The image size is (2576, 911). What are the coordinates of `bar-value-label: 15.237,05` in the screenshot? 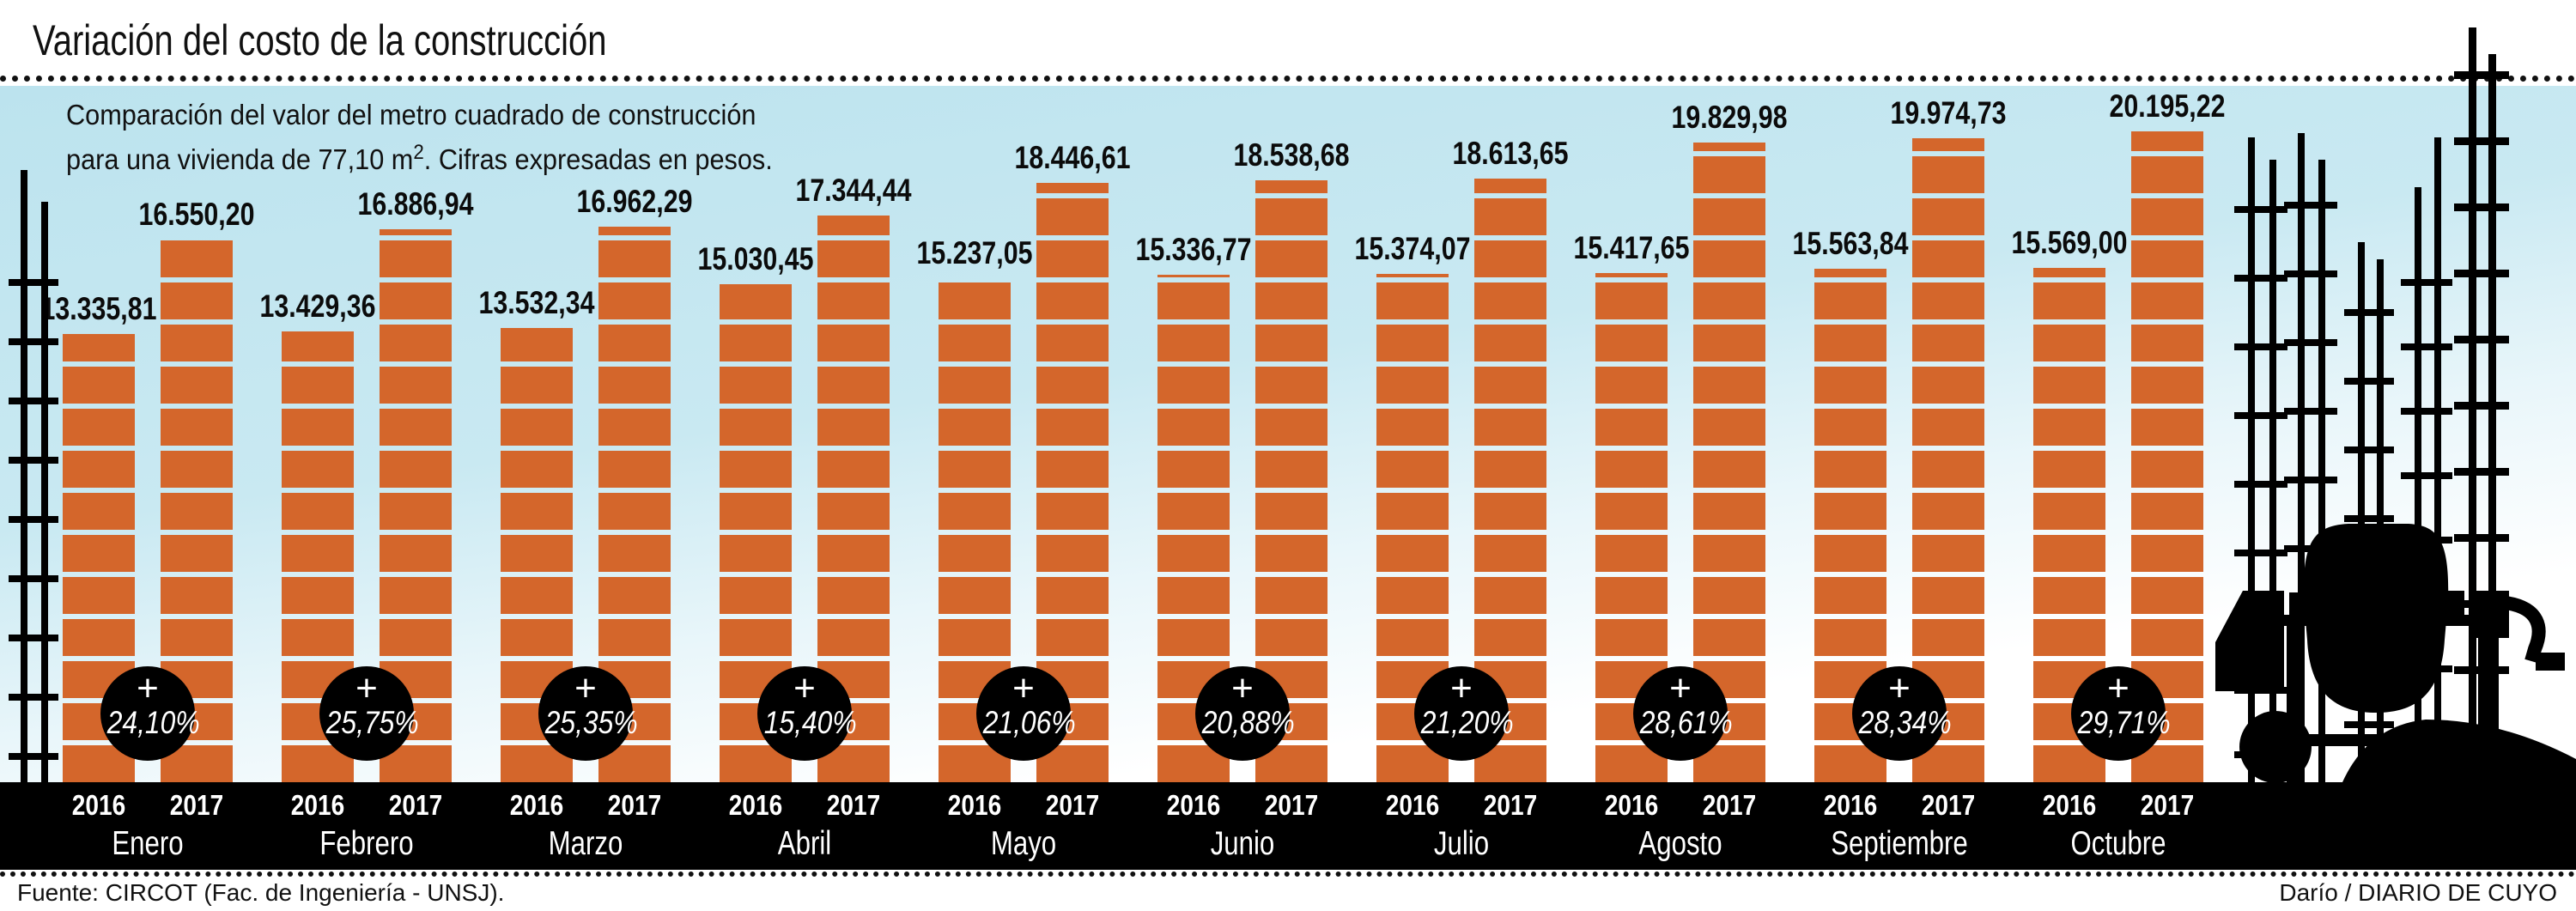 It's located at (974, 252).